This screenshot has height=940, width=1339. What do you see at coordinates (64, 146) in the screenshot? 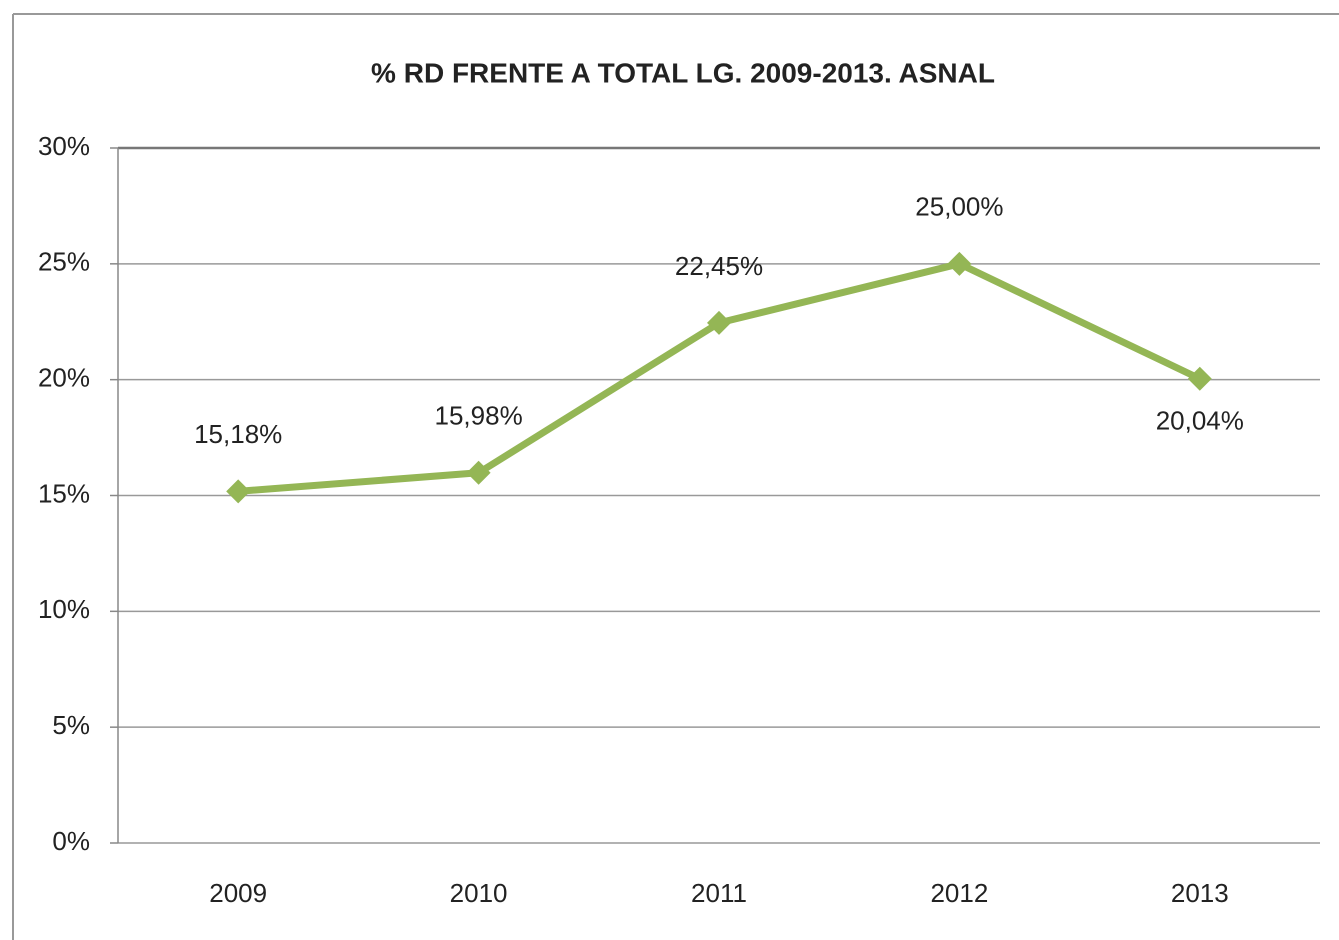
I see `y-tick-label: 30%` at bounding box center [64, 146].